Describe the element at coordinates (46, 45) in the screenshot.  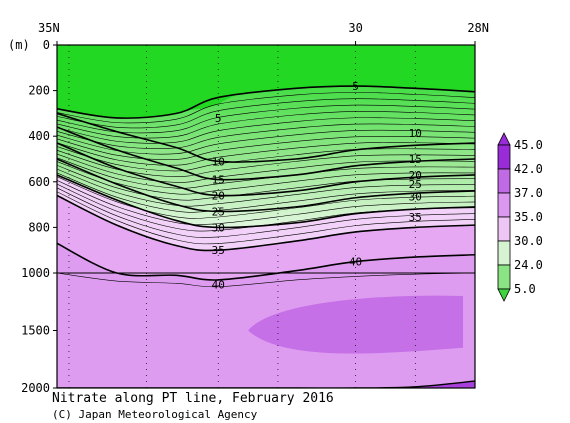
I see `y-tick-label-0: 0` at that location.